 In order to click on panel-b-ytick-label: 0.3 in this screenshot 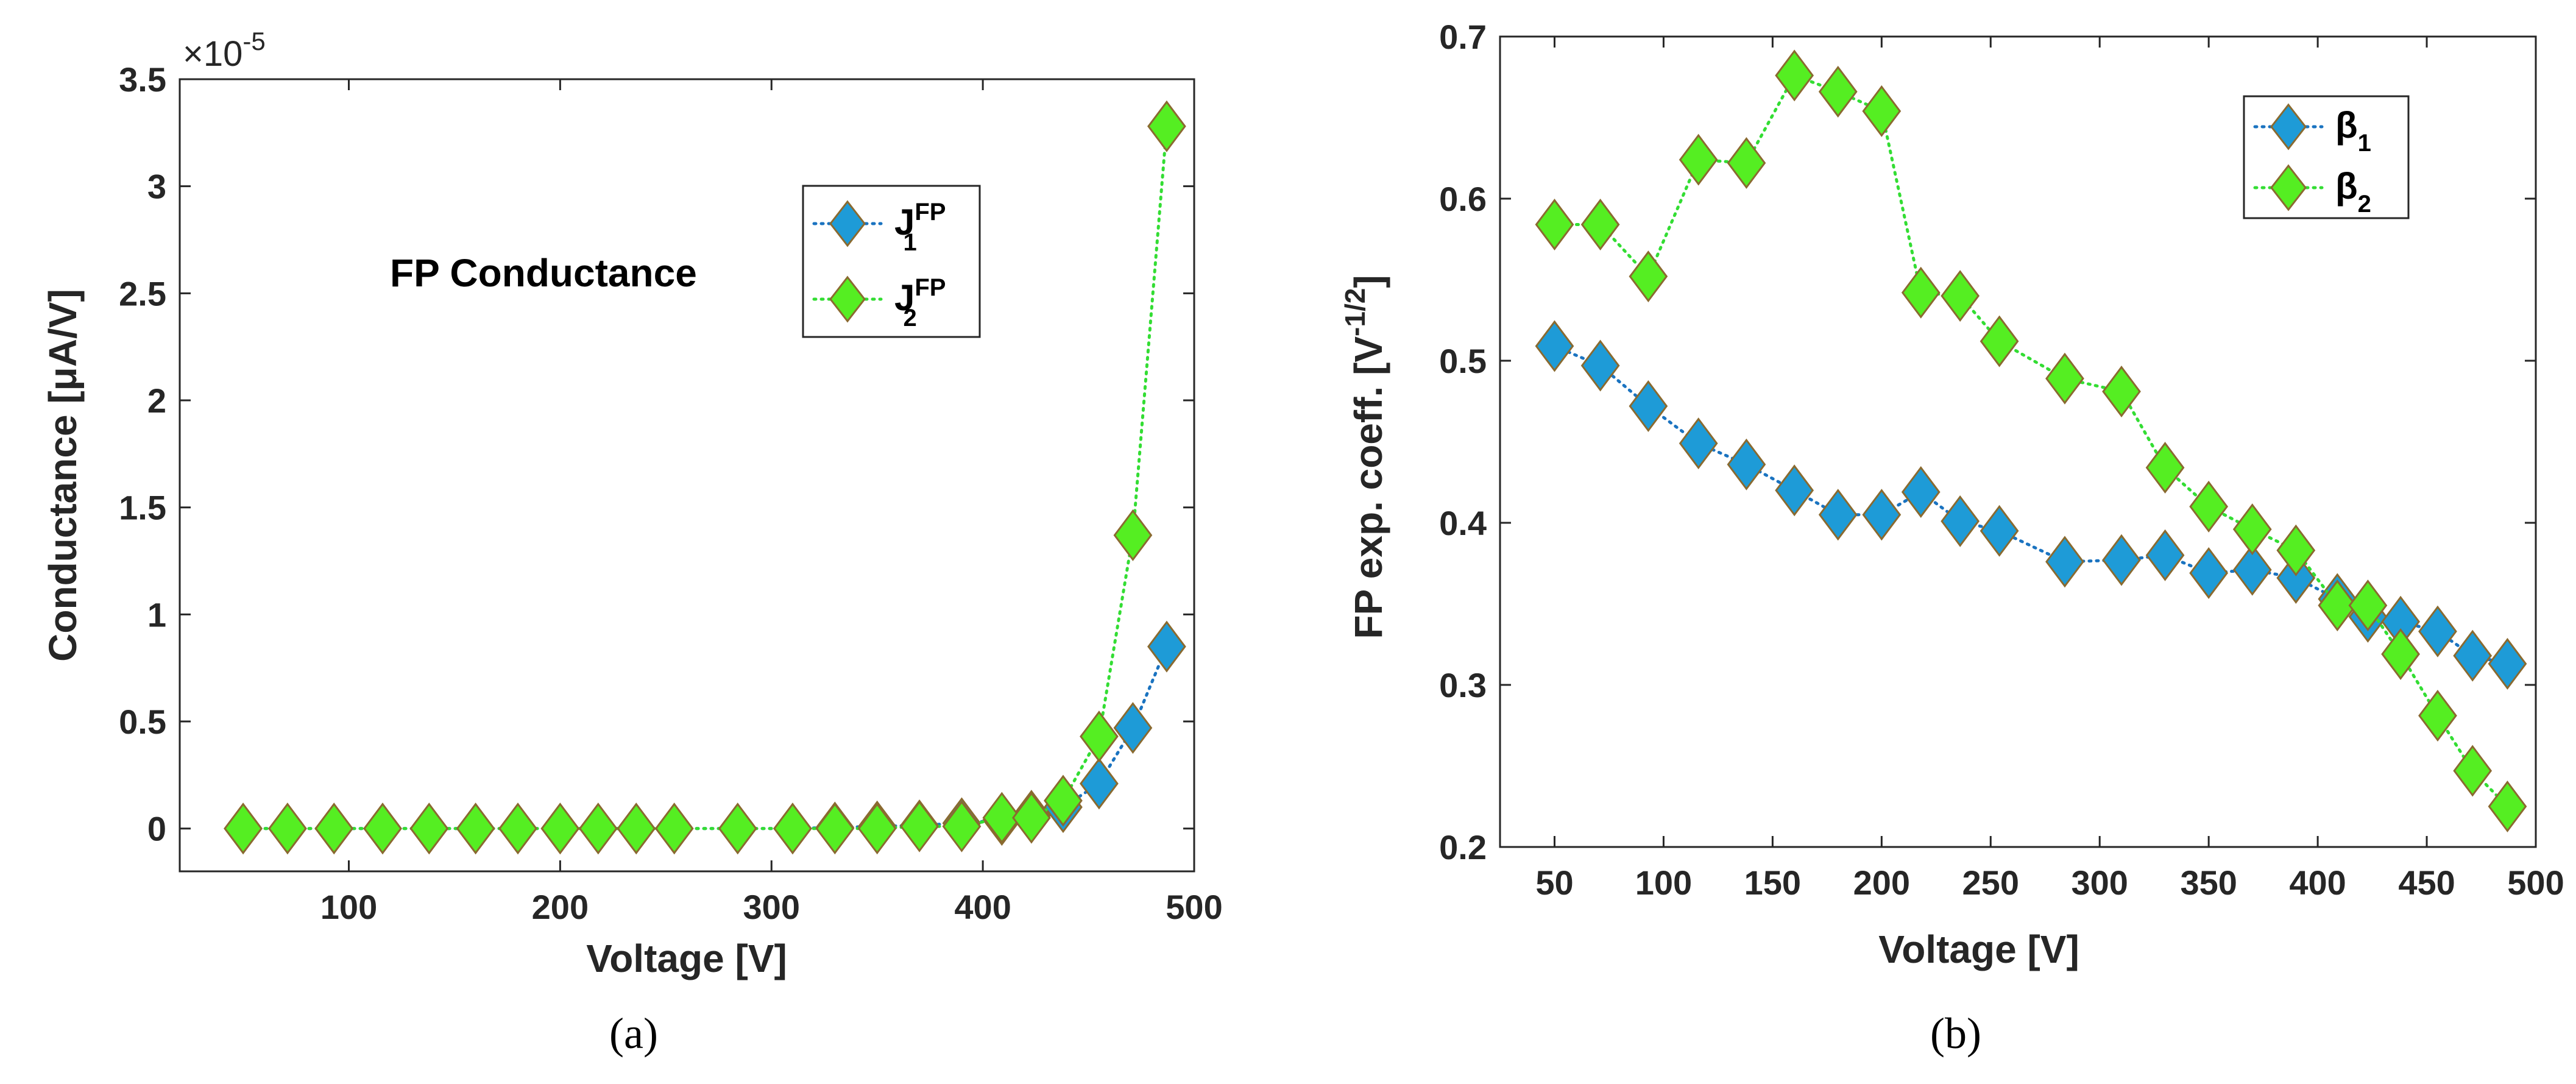, I will do `click(1463, 685)`.